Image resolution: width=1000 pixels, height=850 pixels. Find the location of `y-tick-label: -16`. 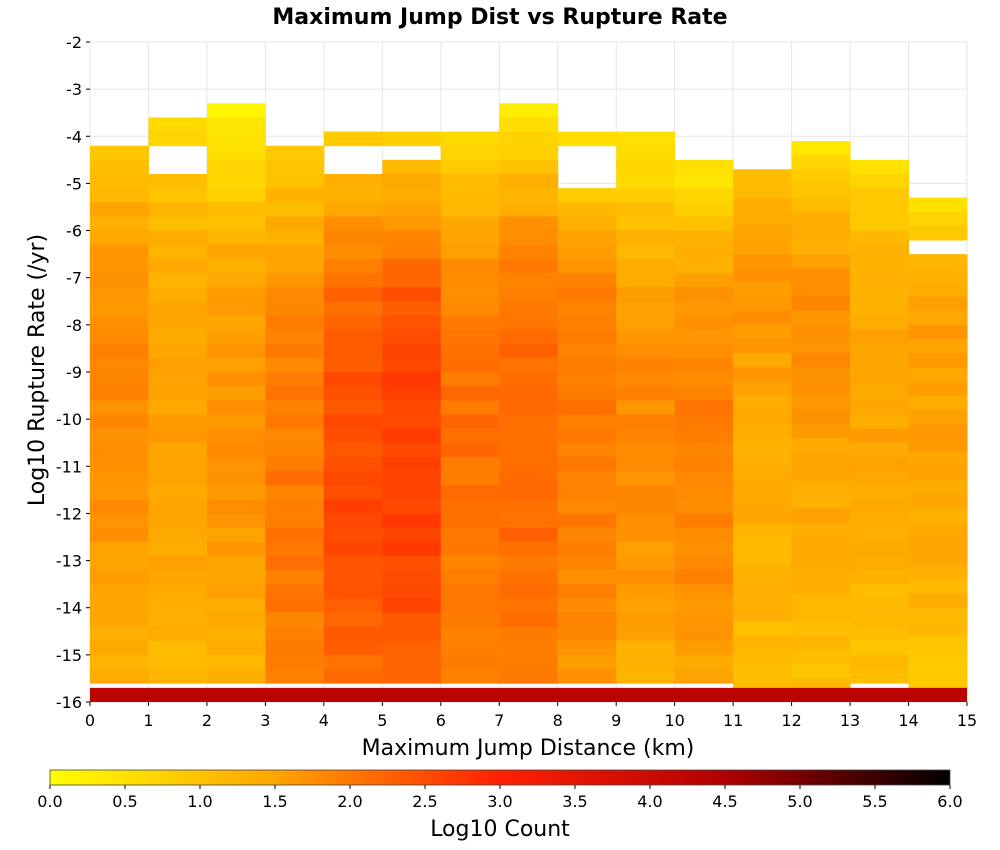

y-tick-label: -16 is located at coordinates (69, 702).